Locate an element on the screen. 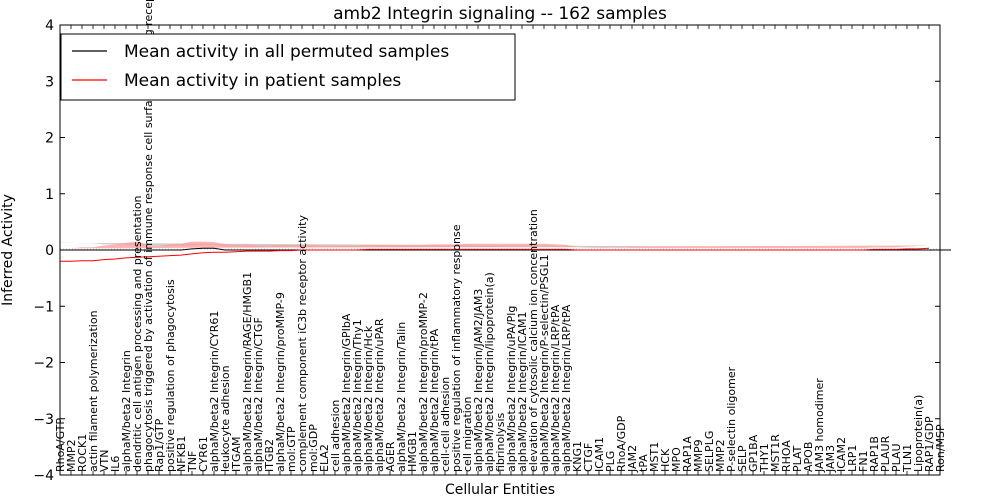 The image size is (1000, 500). category-label: ICAM1 is located at coordinates (599, 454).